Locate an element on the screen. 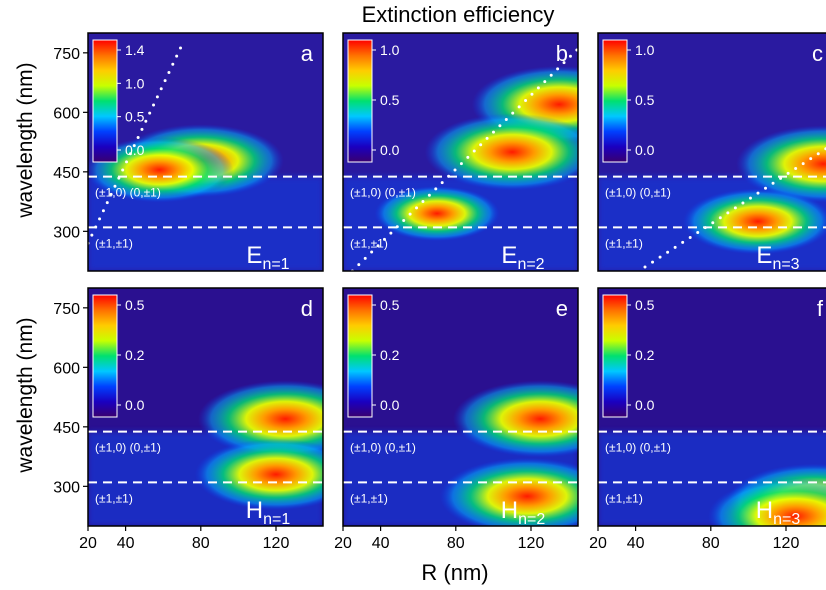 The height and width of the screenshot is (590, 826). panel-letter: a is located at coordinates (307, 53).